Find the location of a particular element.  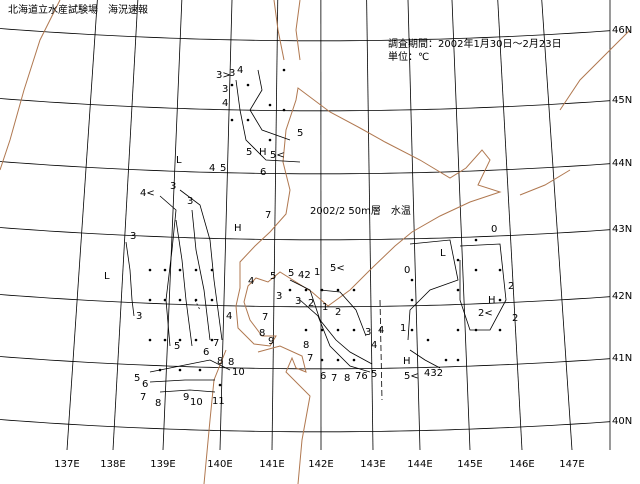

longitude-label: 137E is located at coordinates (66, 464).